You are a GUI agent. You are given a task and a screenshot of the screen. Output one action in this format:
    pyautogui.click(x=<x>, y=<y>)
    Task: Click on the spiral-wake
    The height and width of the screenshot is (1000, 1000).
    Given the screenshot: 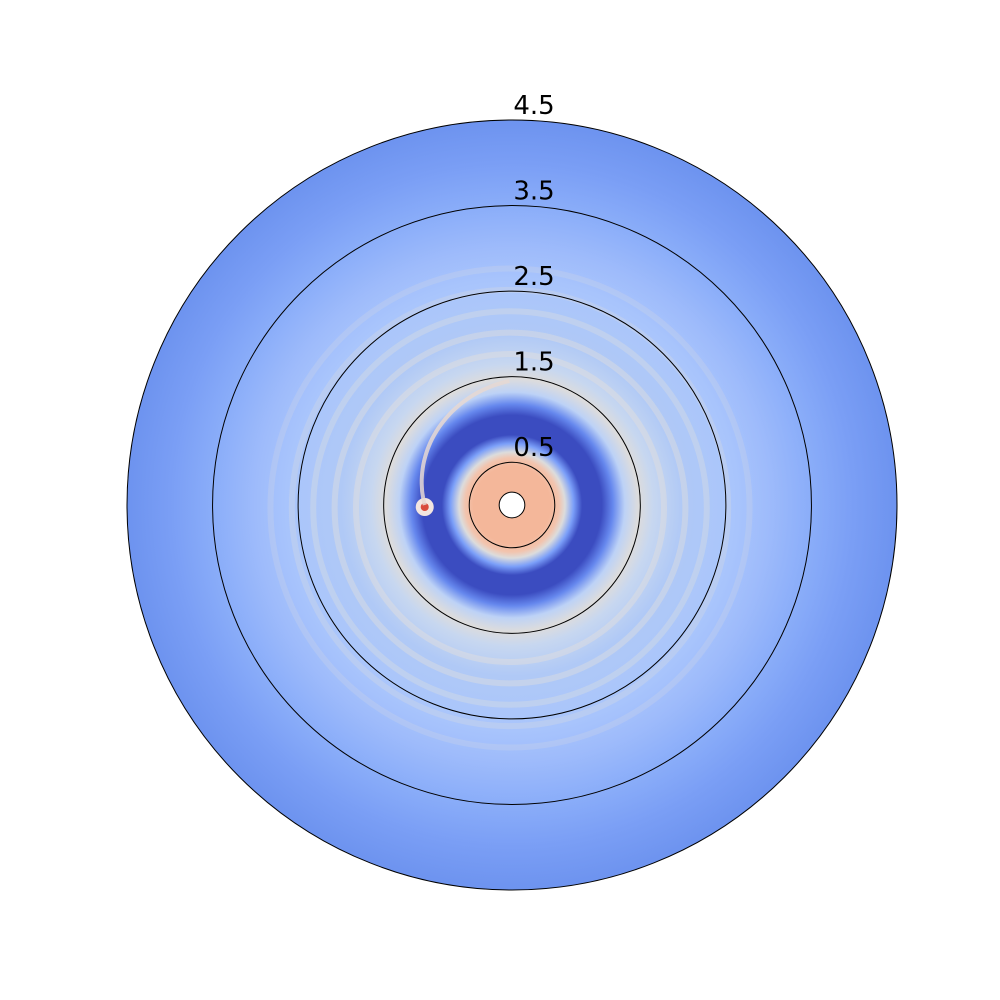 What is the action you would take?
    pyautogui.click(x=464, y=442)
    